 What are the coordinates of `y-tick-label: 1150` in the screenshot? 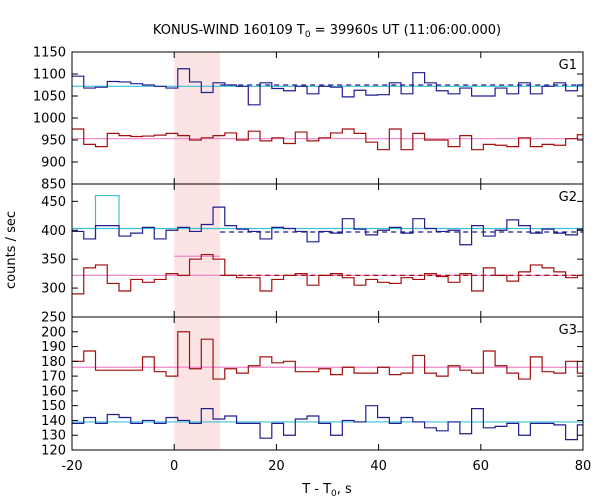 It's located at (49, 53).